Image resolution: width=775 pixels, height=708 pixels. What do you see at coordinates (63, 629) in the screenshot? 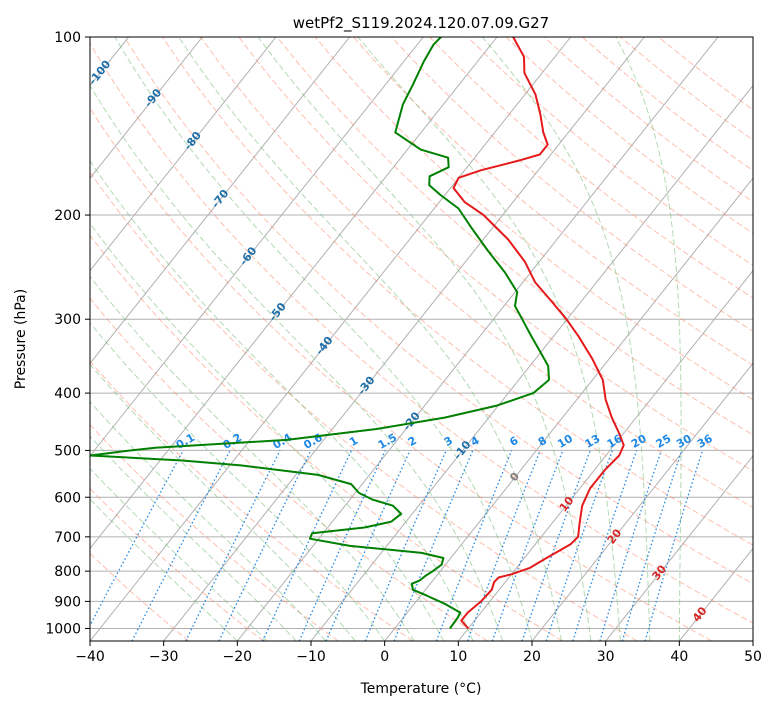
I see `y-tick-label: 1000` at bounding box center [63, 629].